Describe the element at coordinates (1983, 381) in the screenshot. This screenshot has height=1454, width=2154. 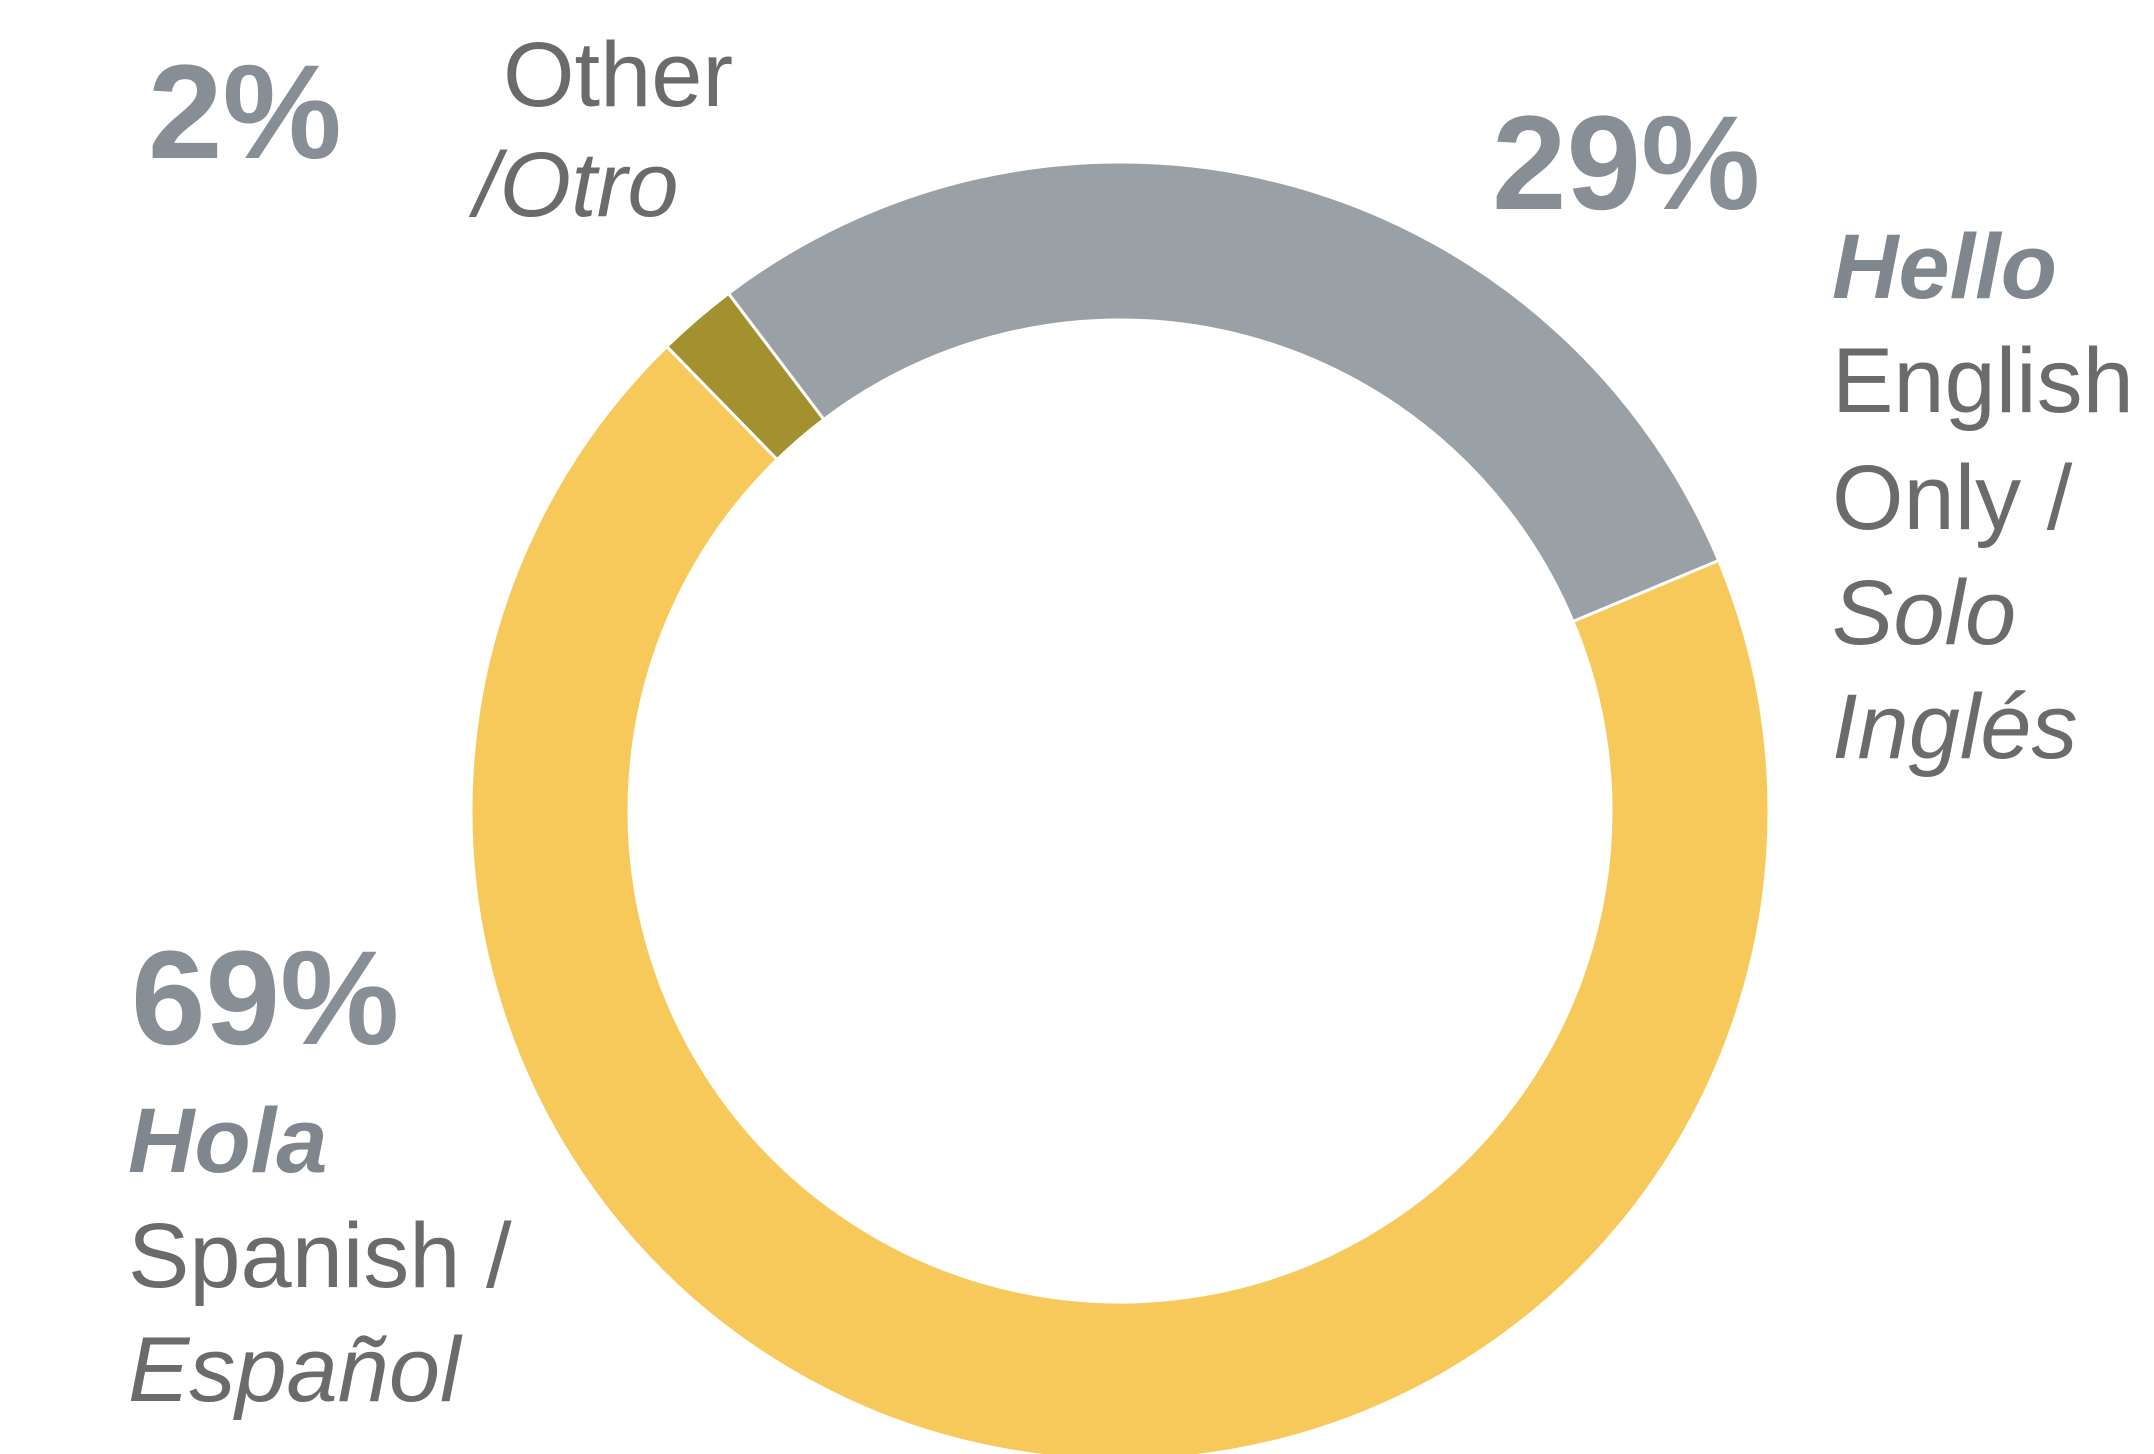
I see `segment-label: English` at that location.